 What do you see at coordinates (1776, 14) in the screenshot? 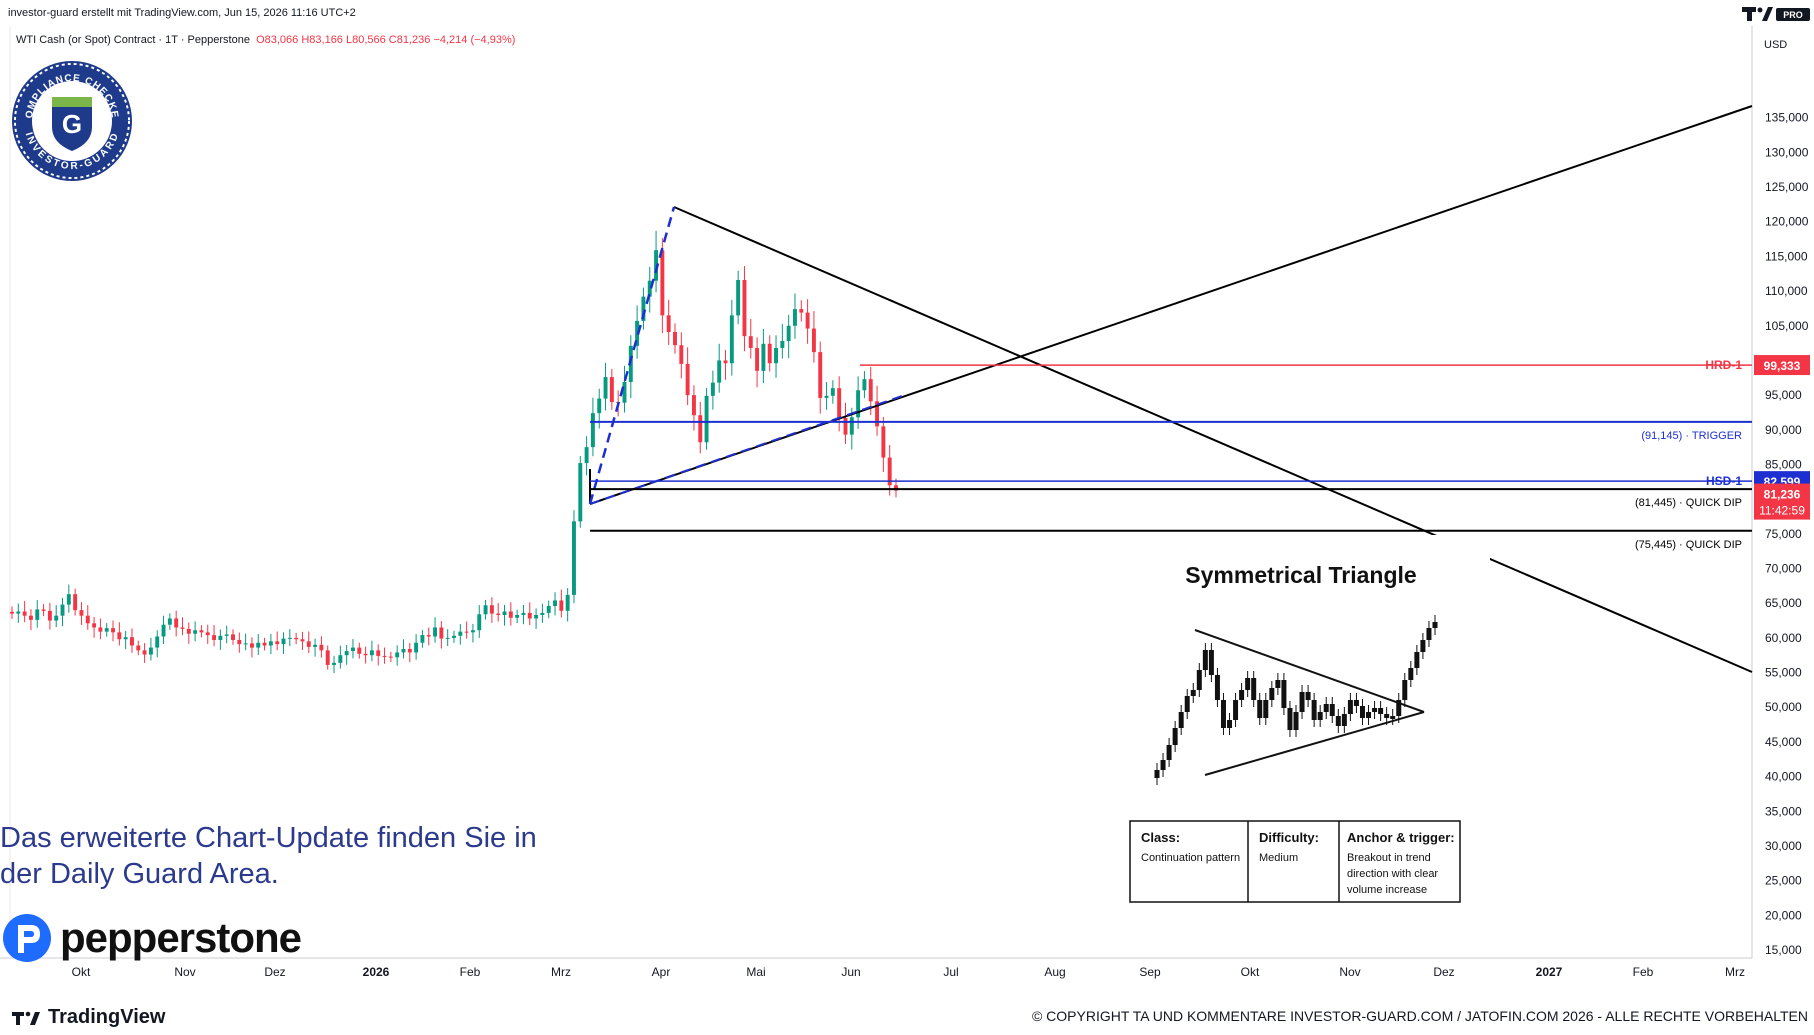
I see `tradingview-pro-logo: PRO` at bounding box center [1776, 14].